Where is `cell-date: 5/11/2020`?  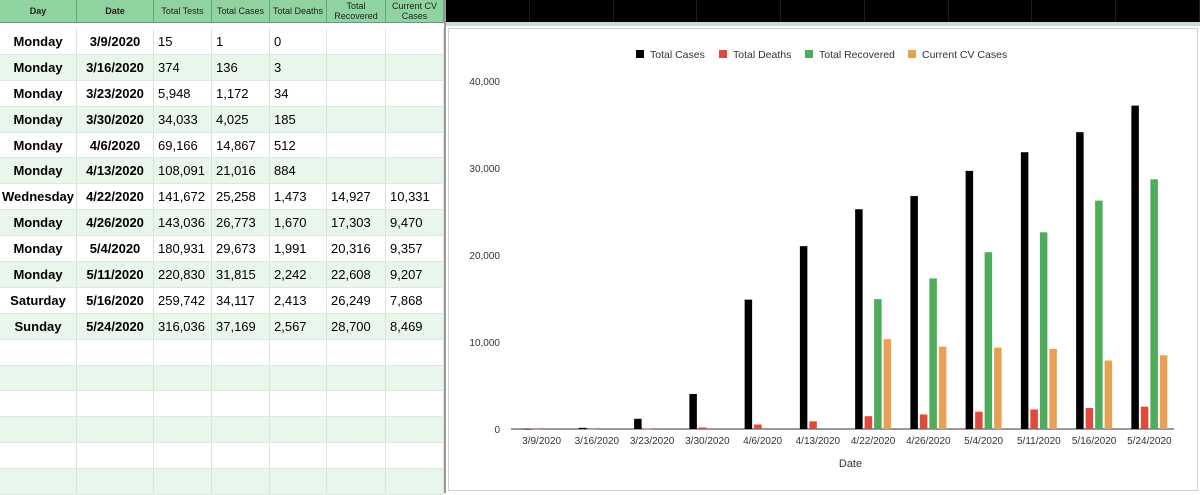 cell-date: 5/11/2020 is located at coordinates (115, 274).